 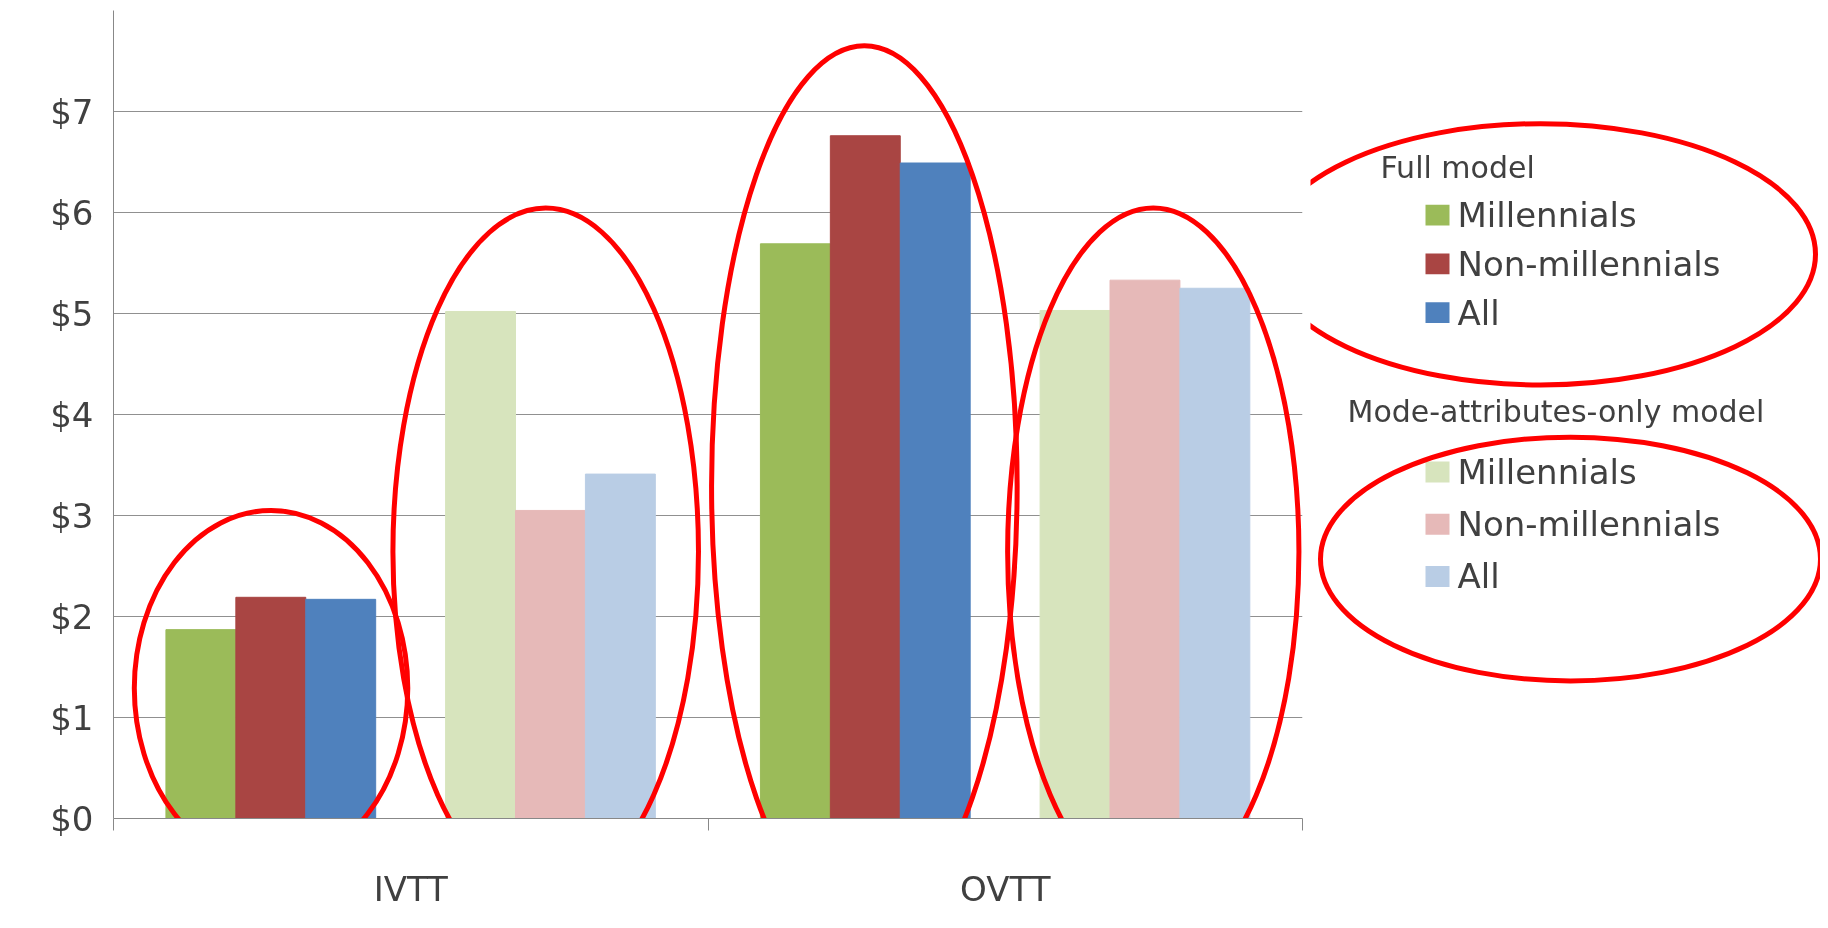 What do you see at coordinates (72, 717) in the screenshot?
I see `y-tick-label: $1` at bounding box center [72, 717].